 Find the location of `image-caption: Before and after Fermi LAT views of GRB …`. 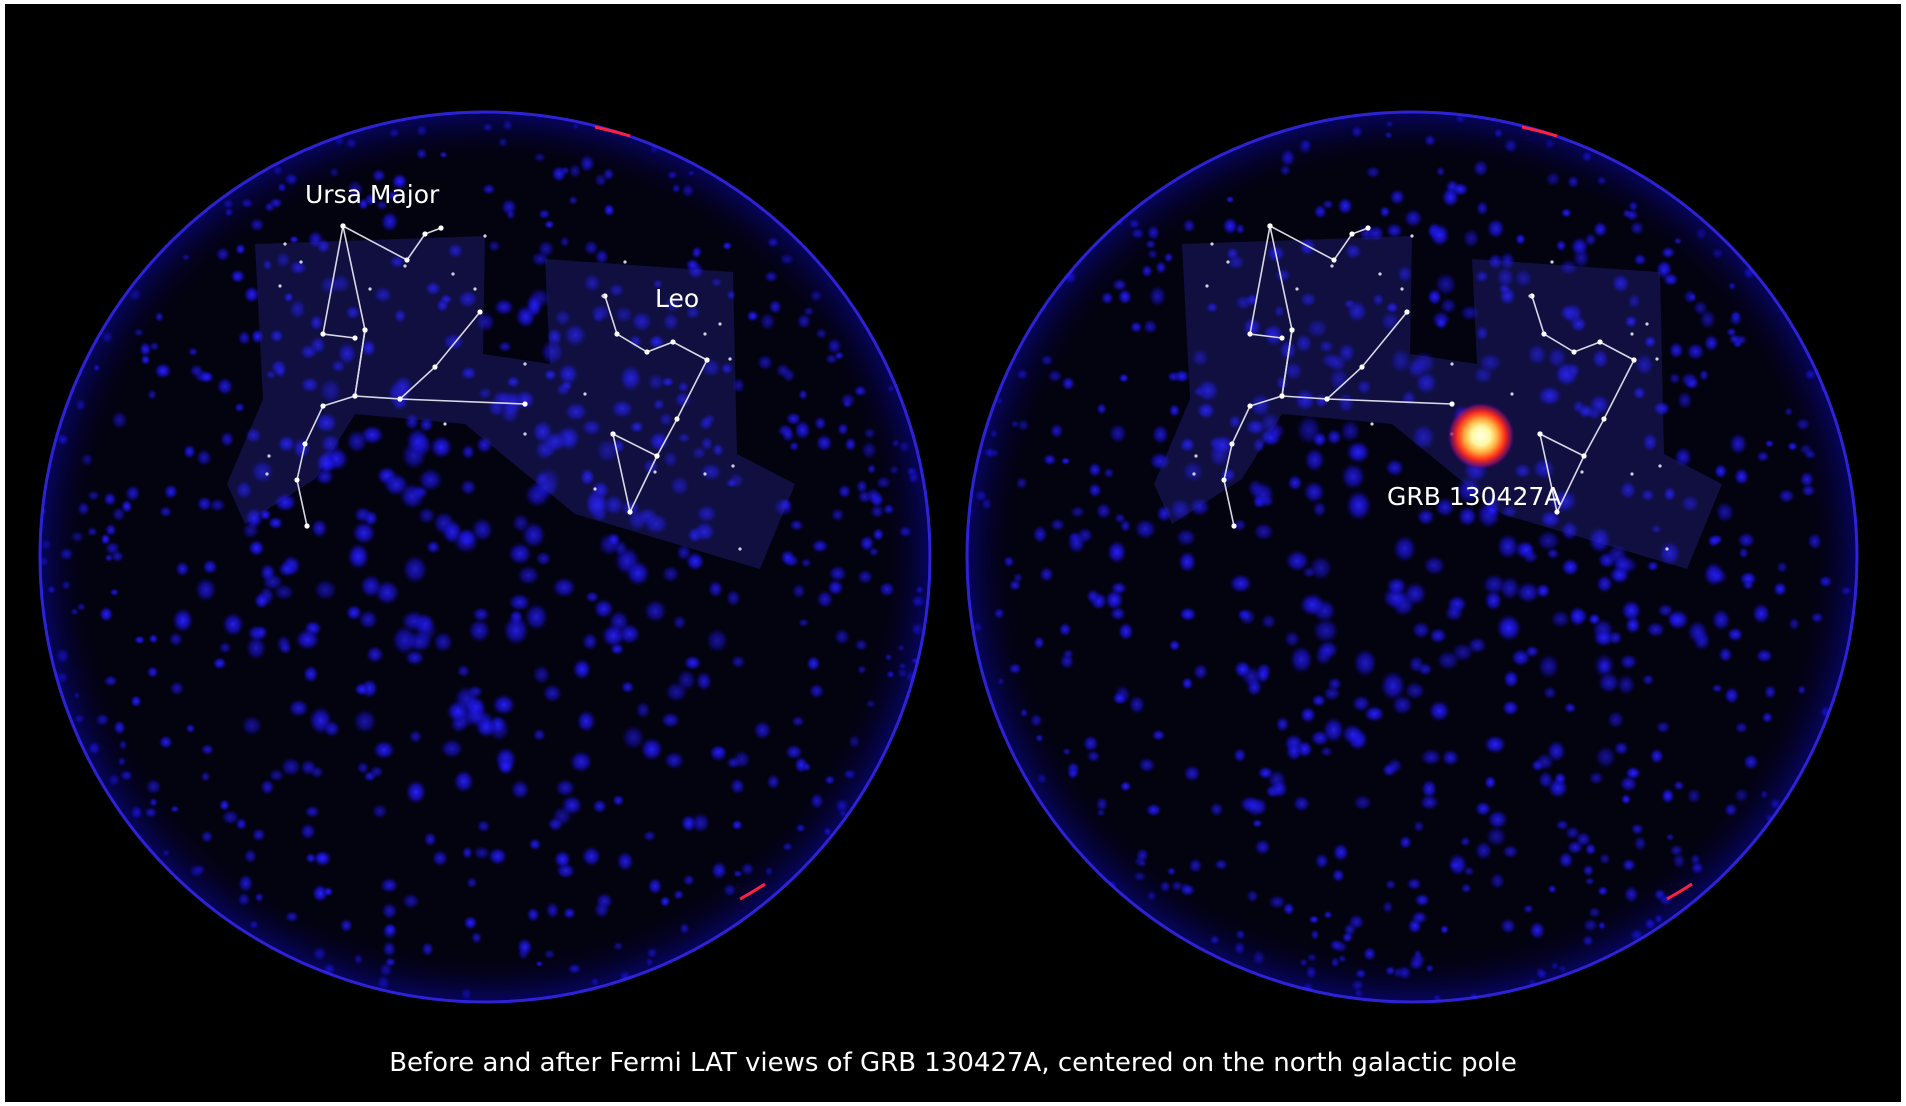

image-caption: Before and after Fermi LAT views of GRB … is located at coordinates (953, 1063).